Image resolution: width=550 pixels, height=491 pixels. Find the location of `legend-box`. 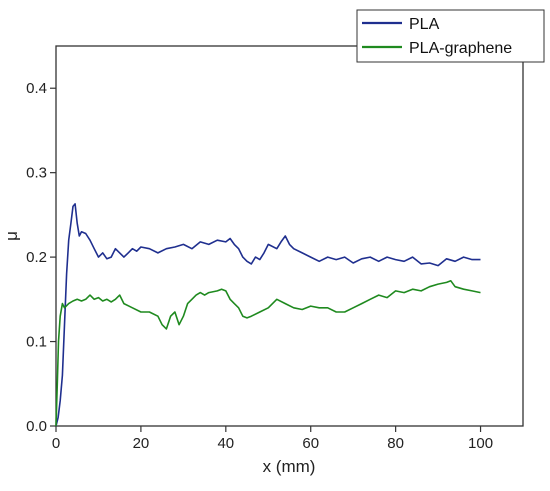

legend-box is located at coordinates (450, 36).